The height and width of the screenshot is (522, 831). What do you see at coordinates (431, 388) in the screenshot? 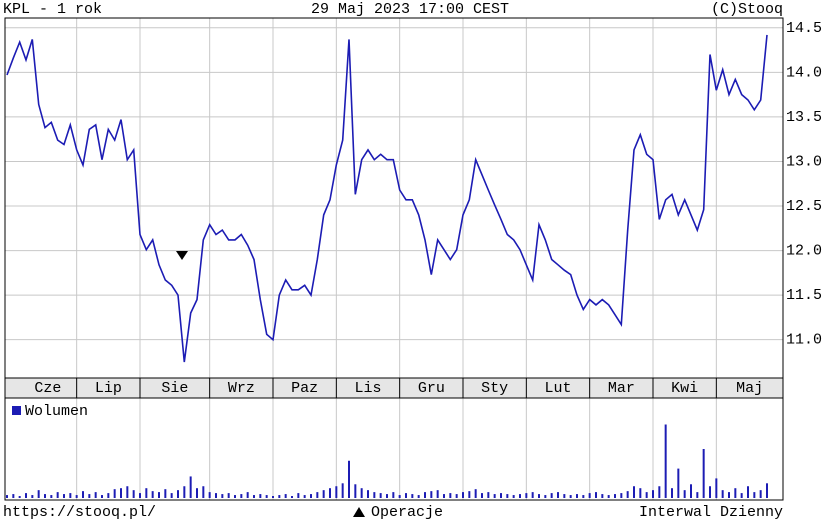
I see `x-tick-label: Gru` at bounding box center [431, 388].